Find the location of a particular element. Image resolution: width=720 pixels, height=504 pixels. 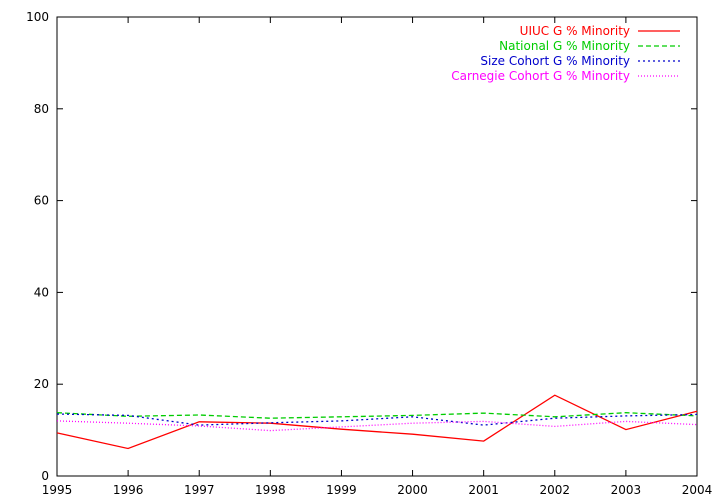

y-tick-label: 20 is located at coordinates (41, 384).